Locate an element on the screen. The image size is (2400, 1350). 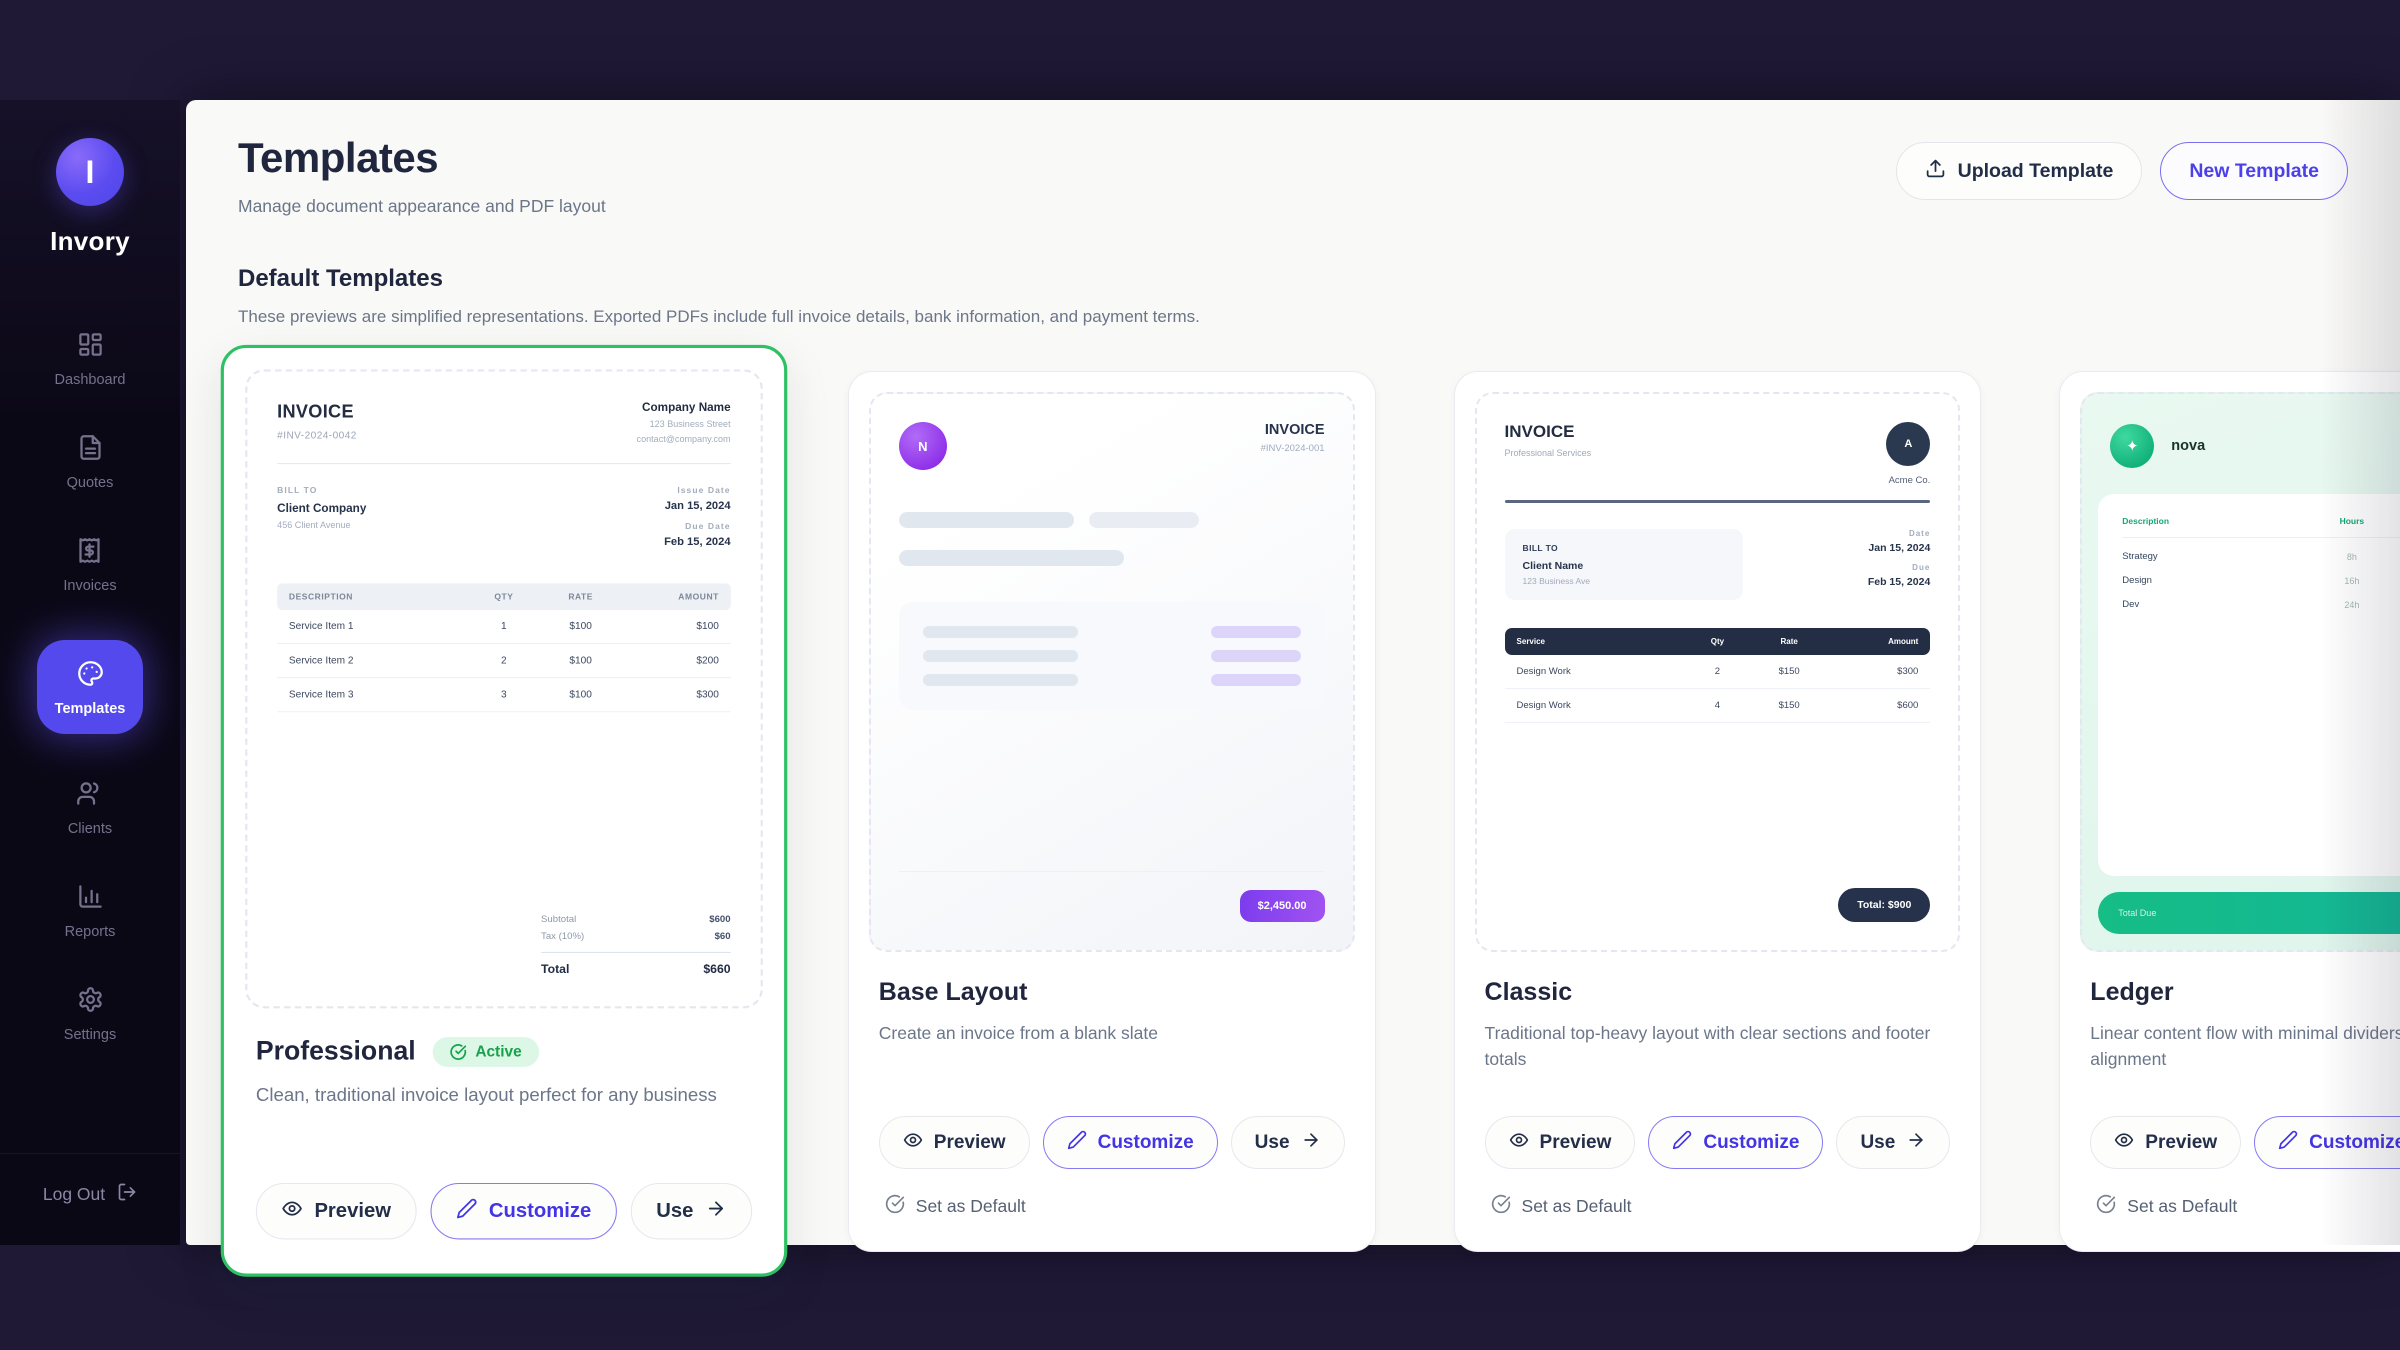
sidebar-item-clients: Clients is located at coordinates (90, 808).